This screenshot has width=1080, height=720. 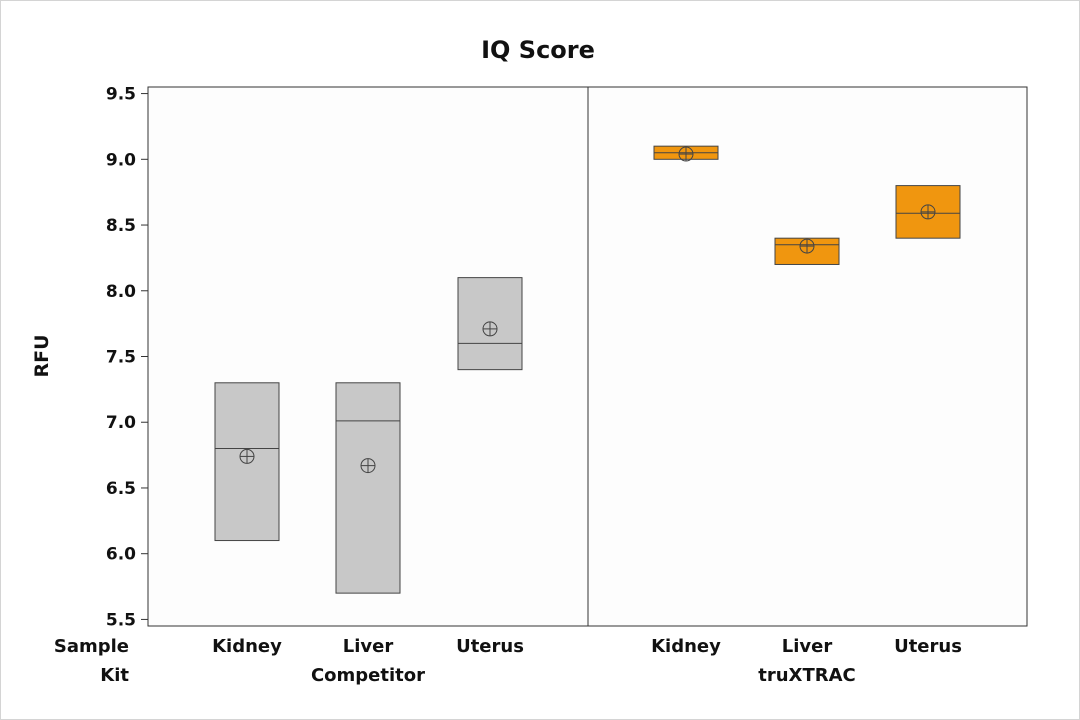 I want to click on y-tick-label: 7.0, so click(x=121, y=423).